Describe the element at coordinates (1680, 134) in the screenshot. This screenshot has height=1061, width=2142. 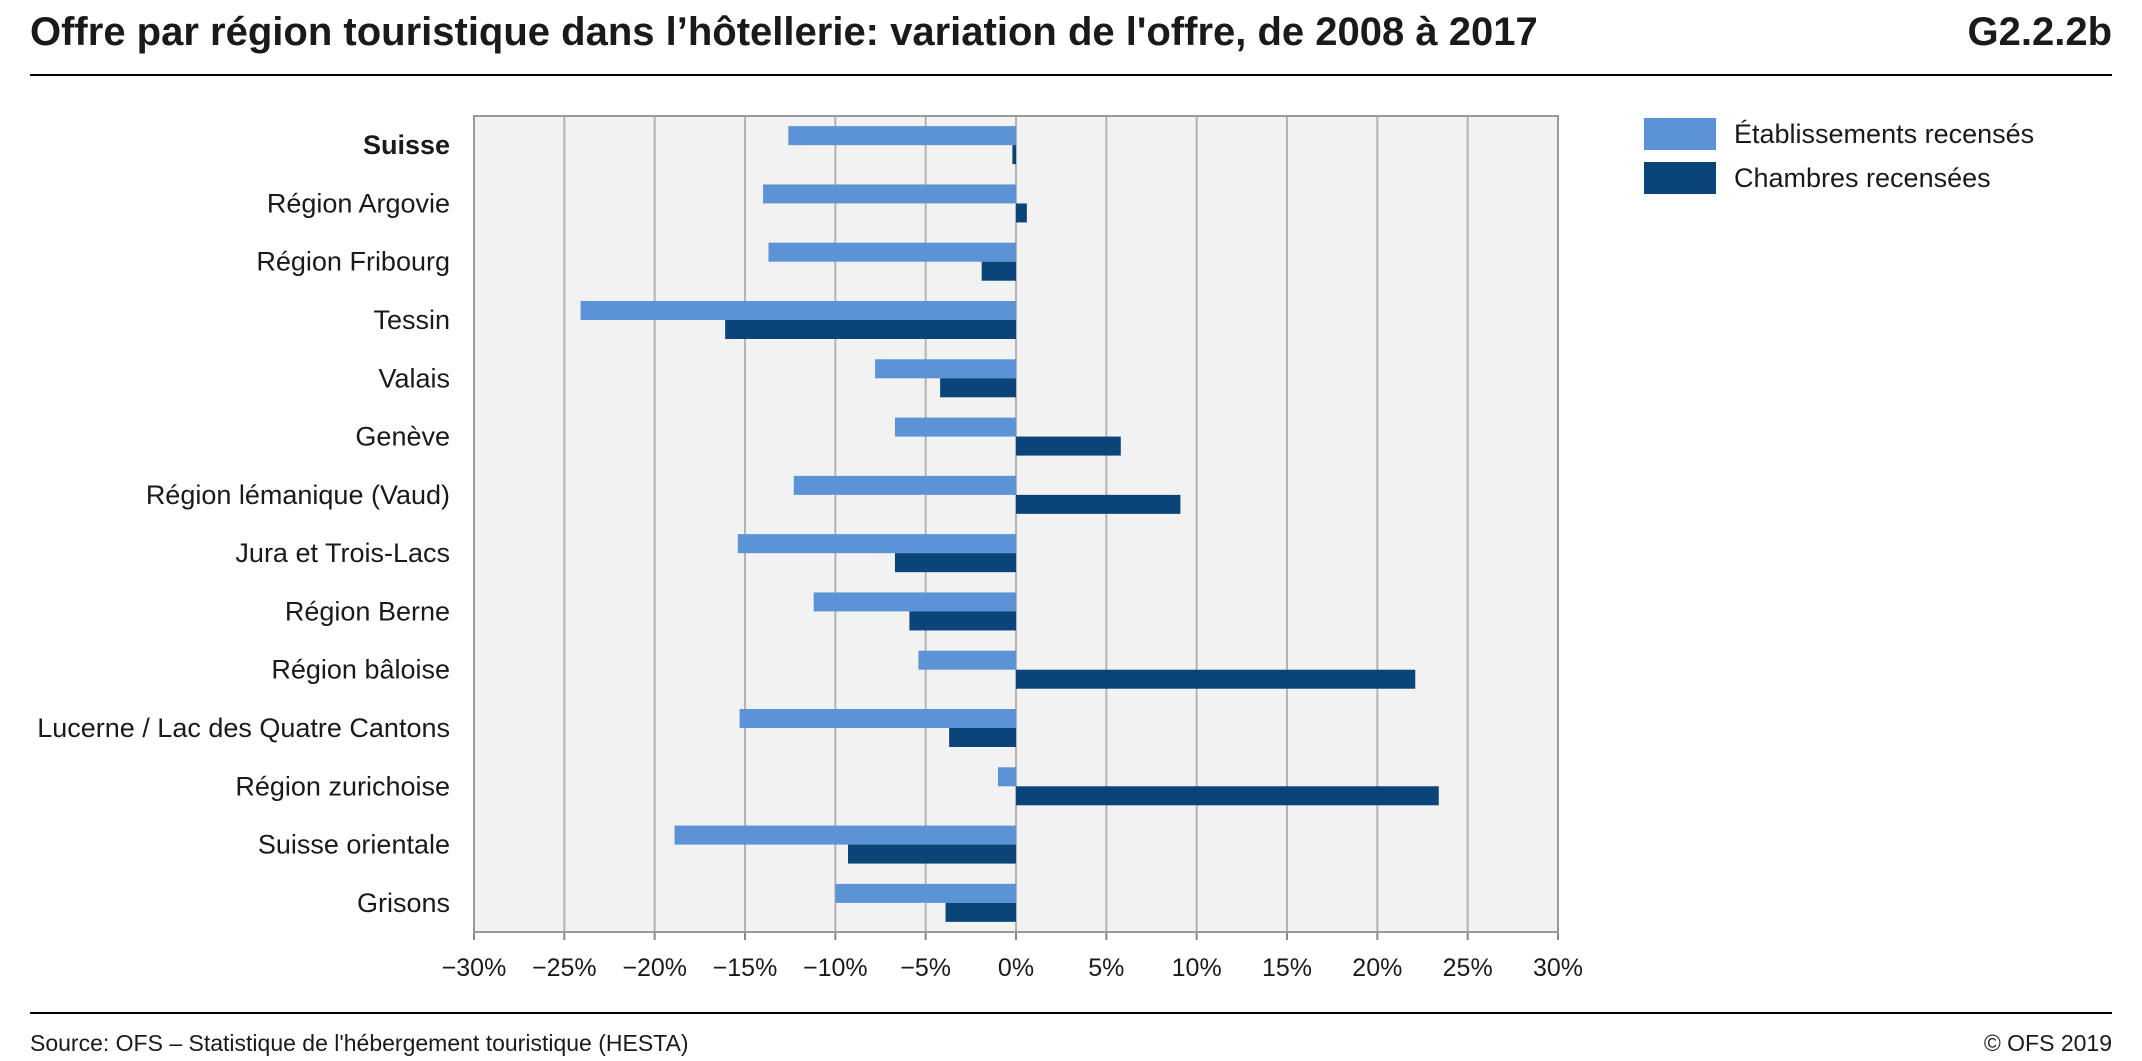
I see `legend-swatch-etablissements` at that location.